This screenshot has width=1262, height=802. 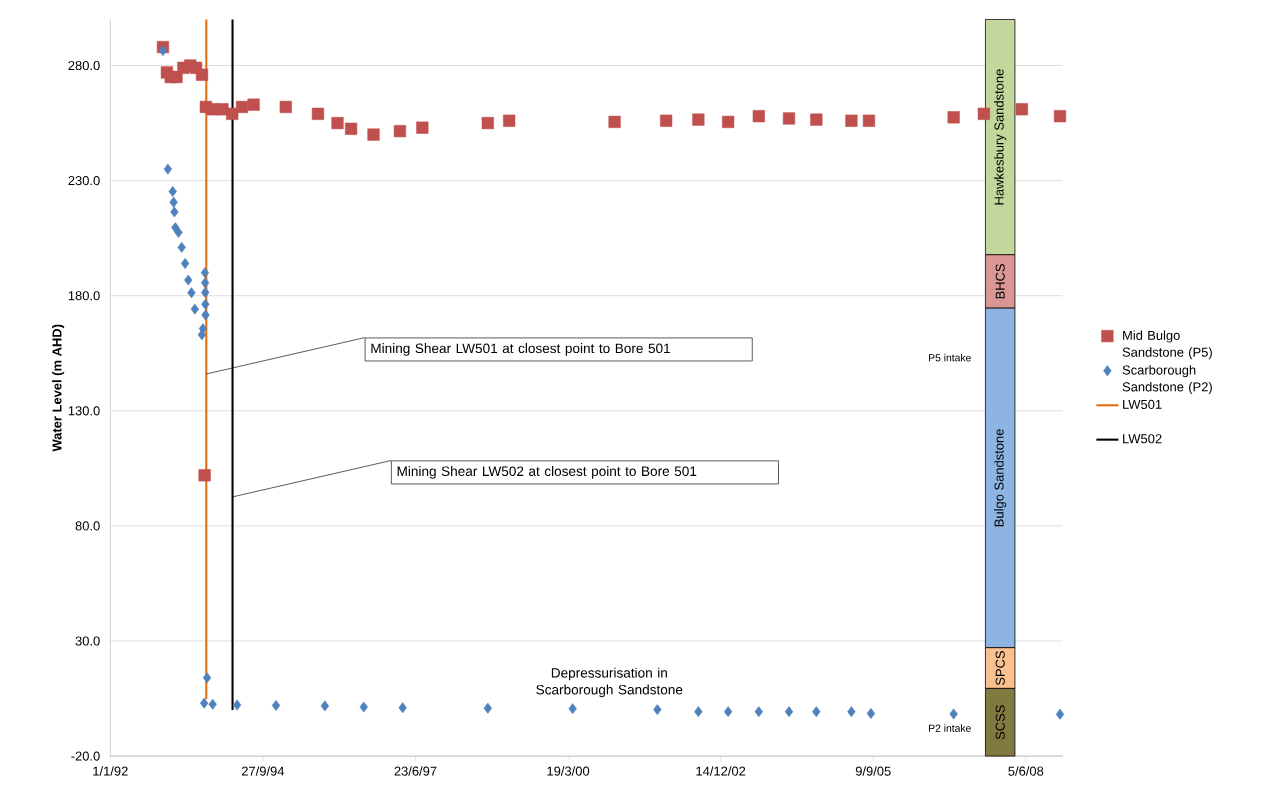 What do you see at coordinates (1000, 668) in the screenshot?
I see `series-label: SPCS` at bounding box center [1000, 668].